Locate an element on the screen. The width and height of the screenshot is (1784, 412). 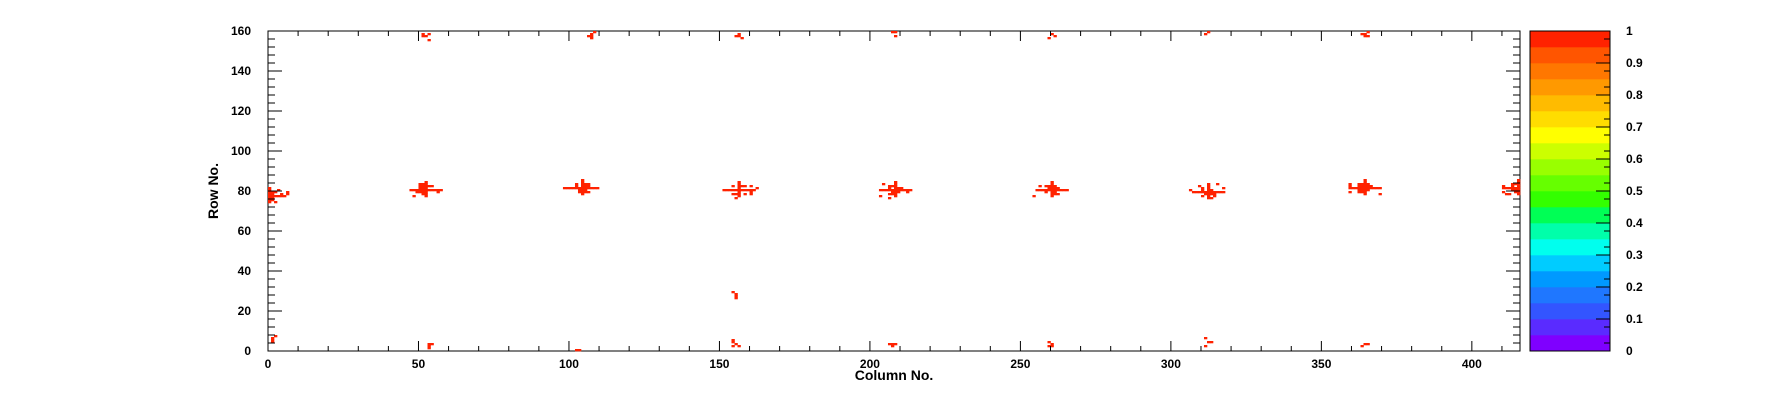
colorbar-tick-label: 0.7 is located at coordinates (1634, 127).